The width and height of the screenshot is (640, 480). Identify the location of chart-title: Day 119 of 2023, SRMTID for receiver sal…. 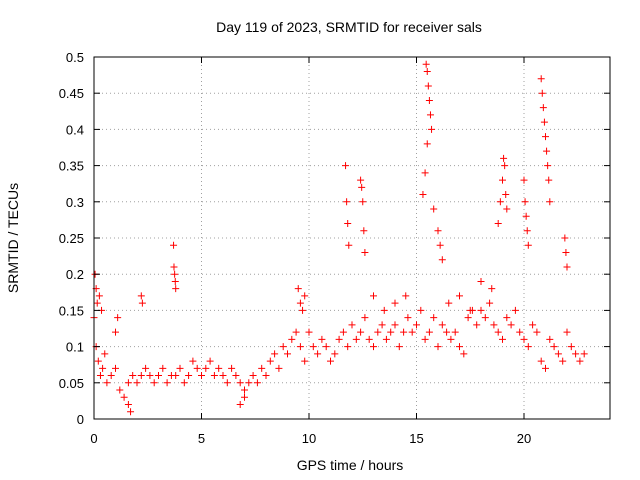
(349, 27).